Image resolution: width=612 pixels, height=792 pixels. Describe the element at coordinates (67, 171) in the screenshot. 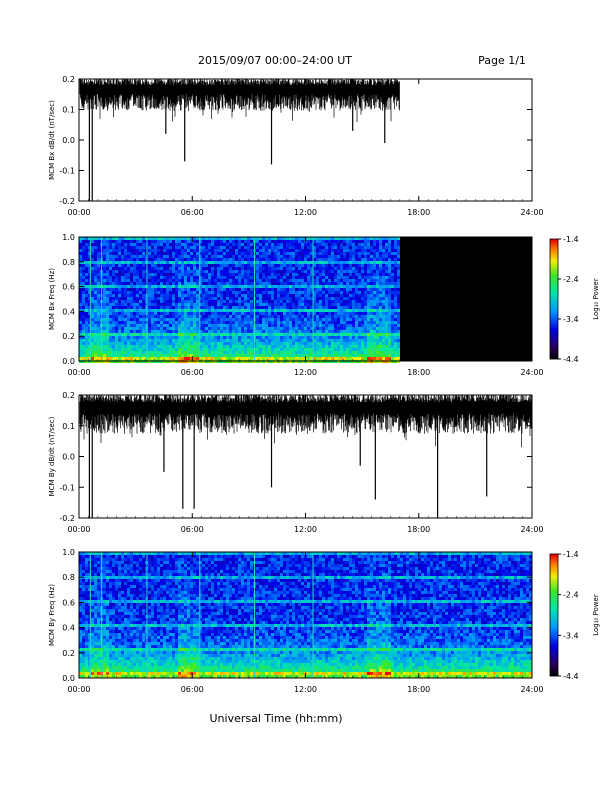

I see `y-tick-label: -0.1` at that location.